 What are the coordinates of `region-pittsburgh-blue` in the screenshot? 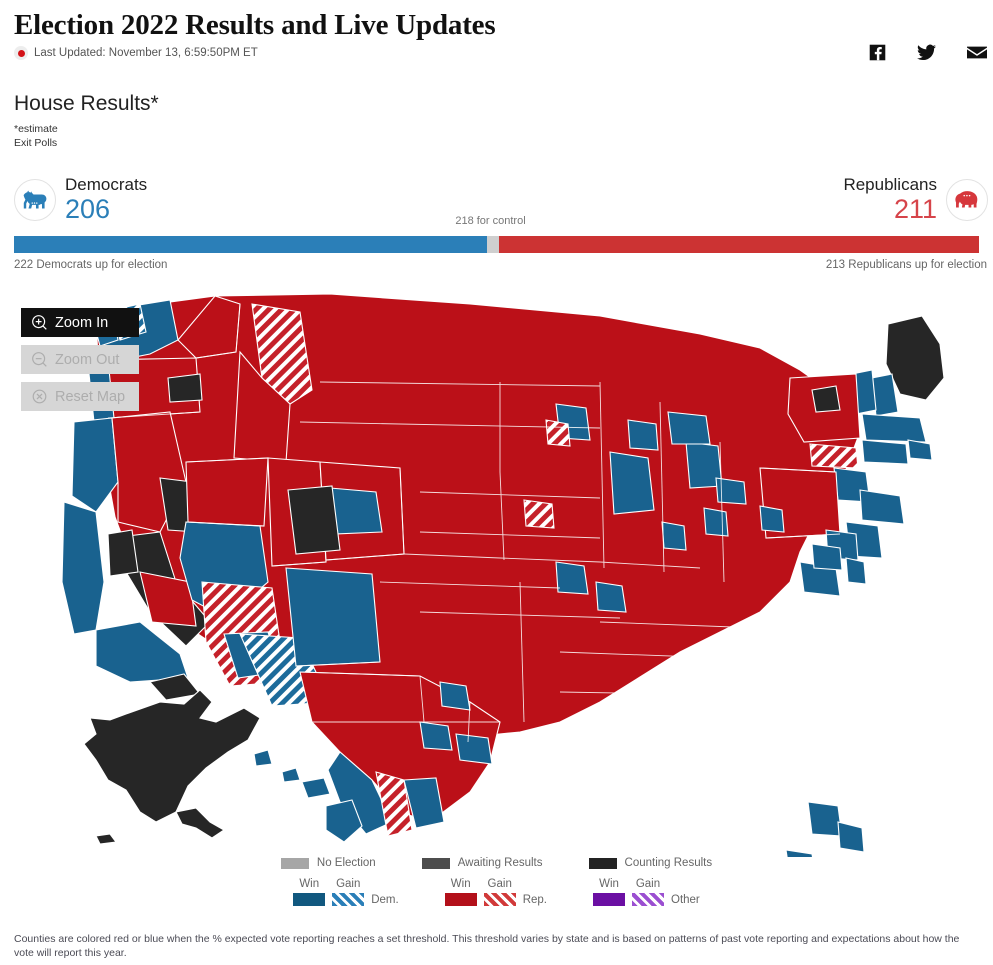 It's located at (772, 519).